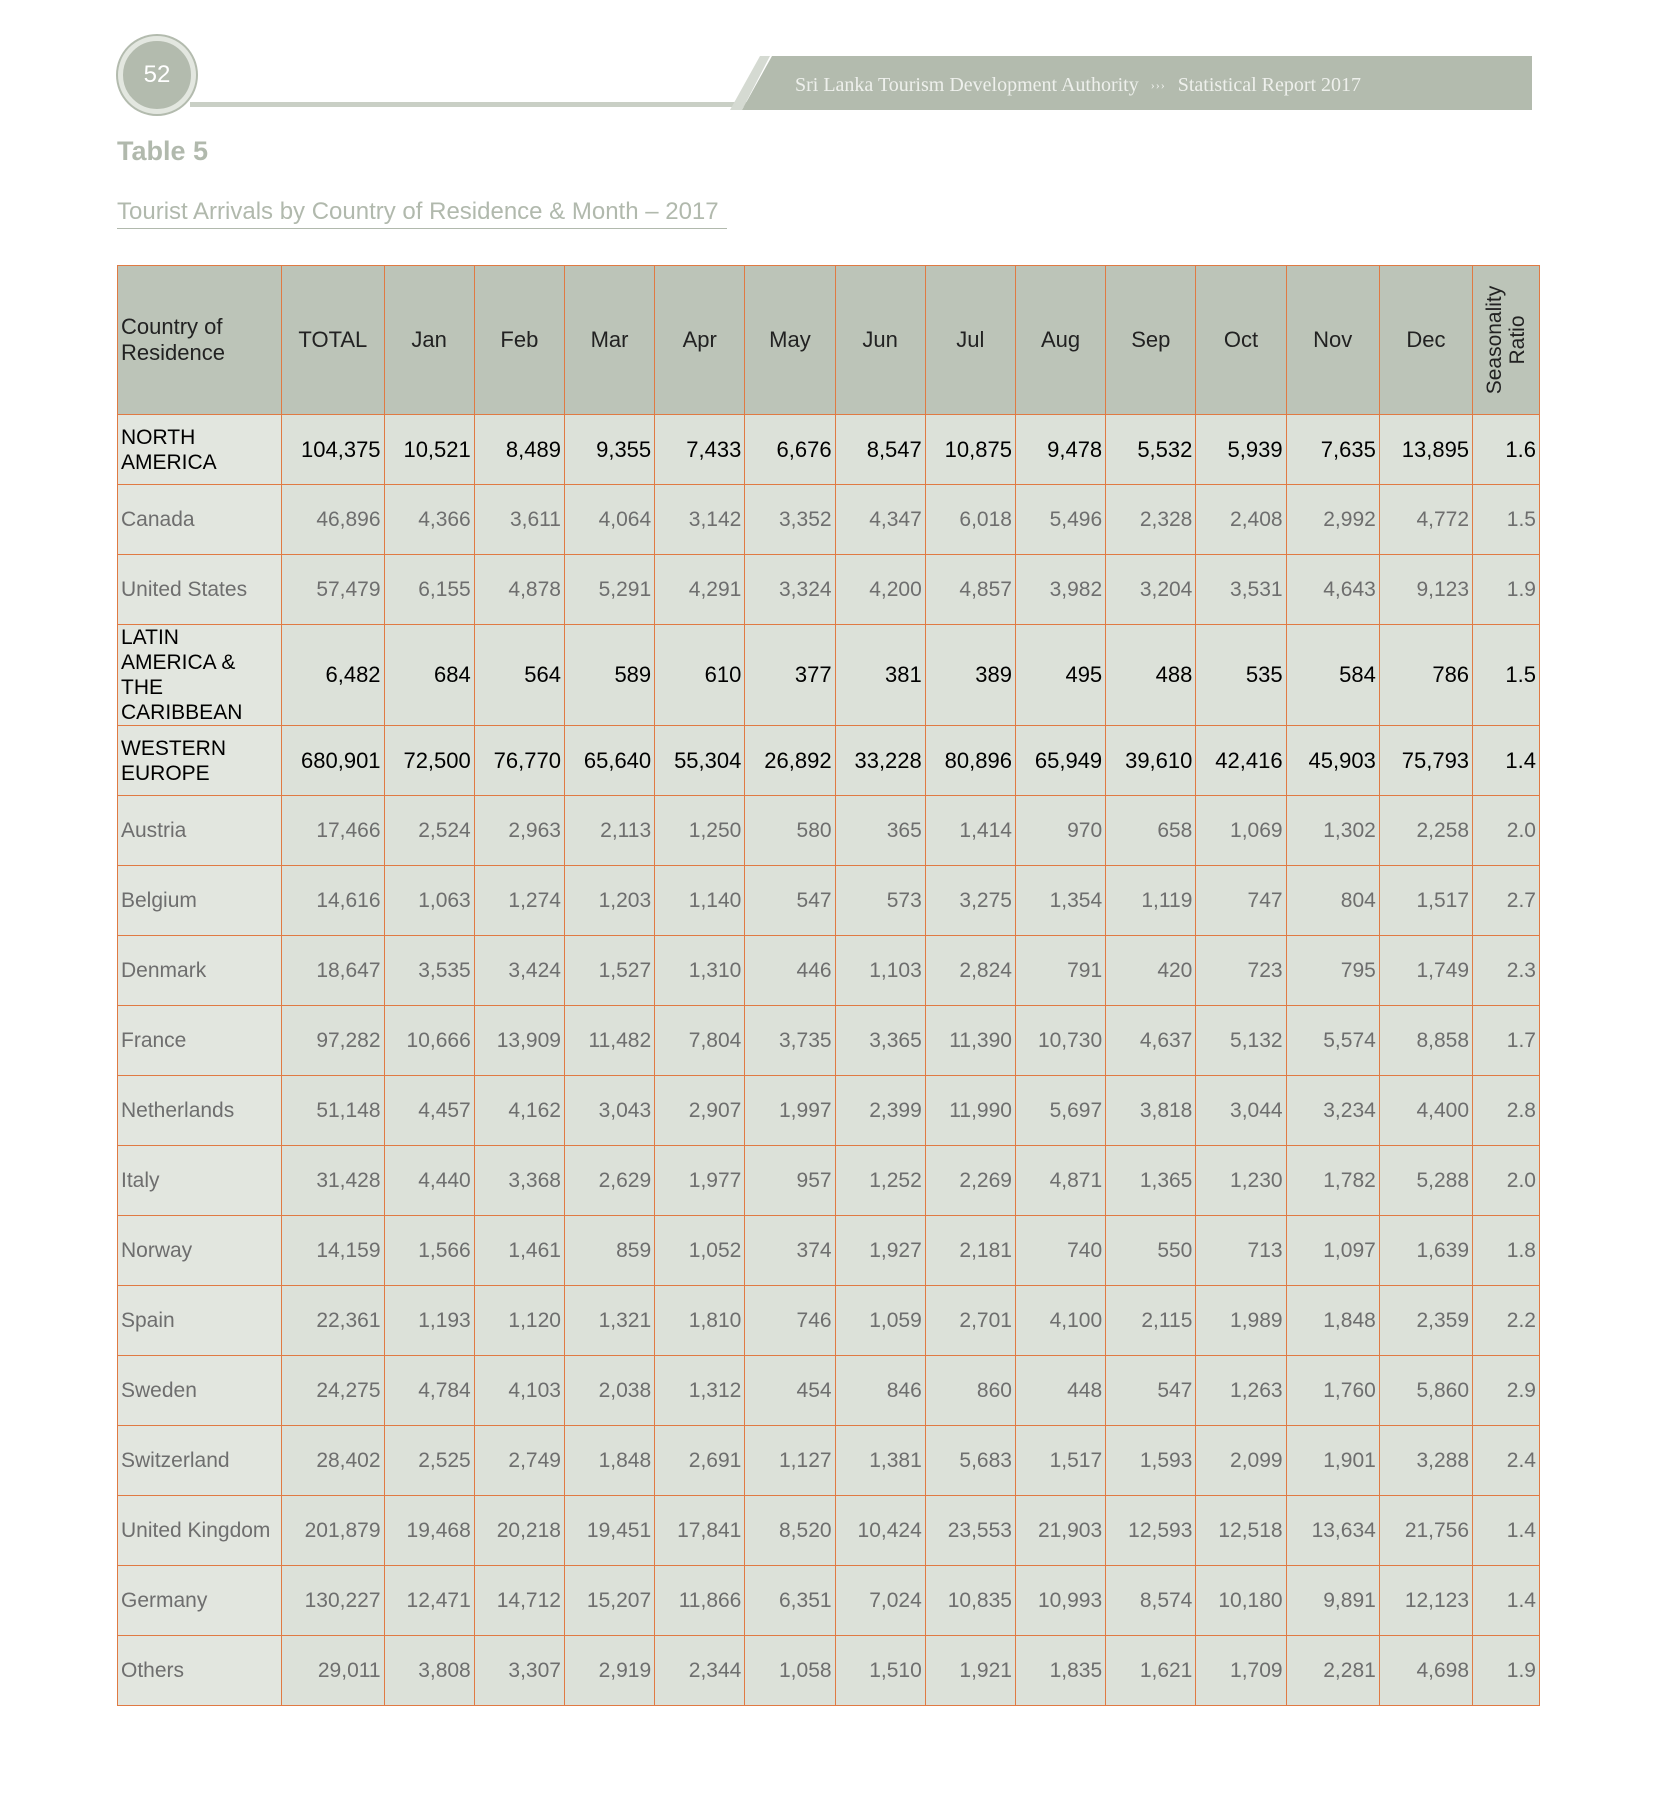 This screenshot has height=1812, width=1654. What do you see at coordinates (1332, 519) in the screenshot?
I see `month-cell: 2,992` at bounding box center [1332, 519].